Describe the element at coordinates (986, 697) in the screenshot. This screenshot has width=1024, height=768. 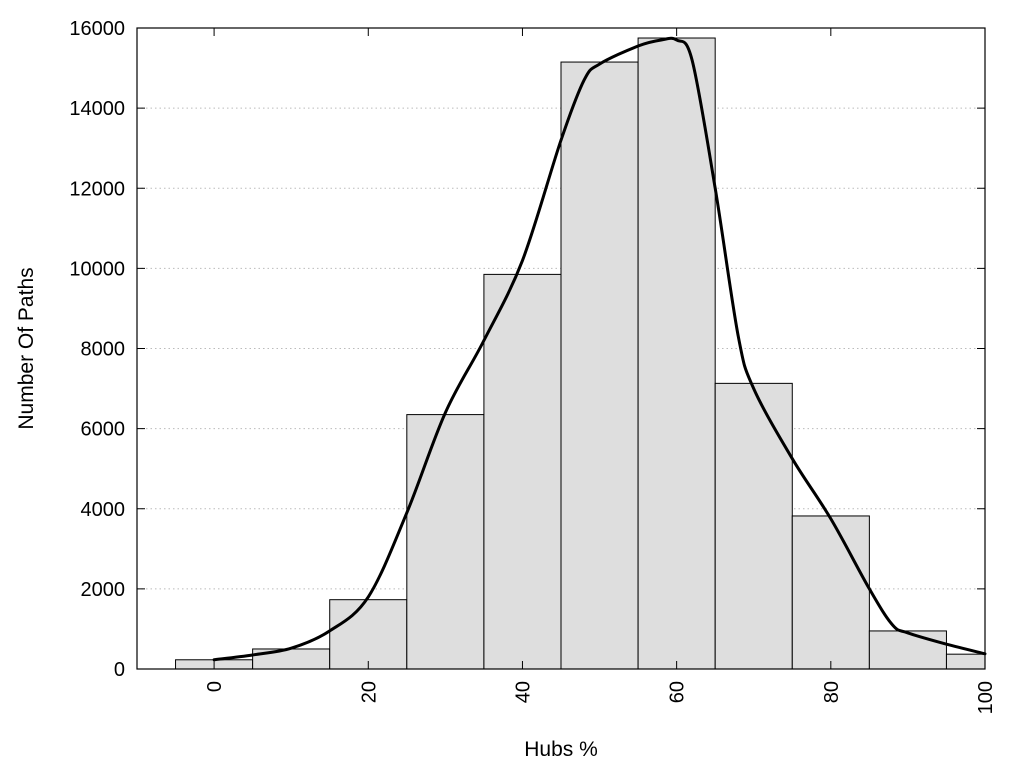
I see `x-tick-label: 100` at that location.